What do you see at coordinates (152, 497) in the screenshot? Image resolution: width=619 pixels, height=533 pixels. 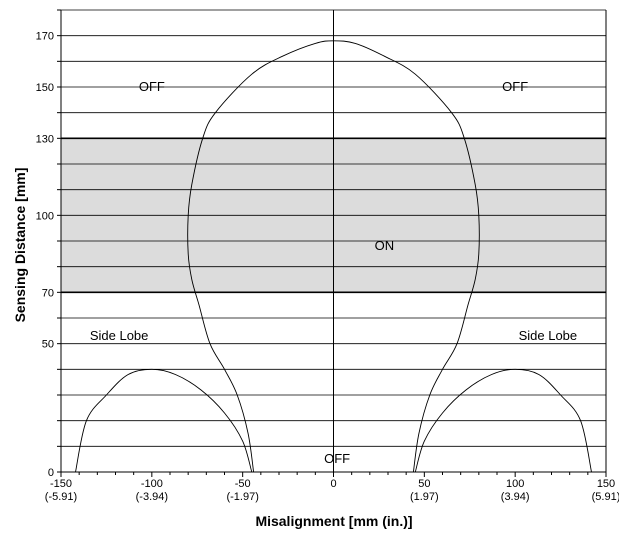 I see `x-tick-label-inches: (-3.94)` at bounding box center [152, 497].